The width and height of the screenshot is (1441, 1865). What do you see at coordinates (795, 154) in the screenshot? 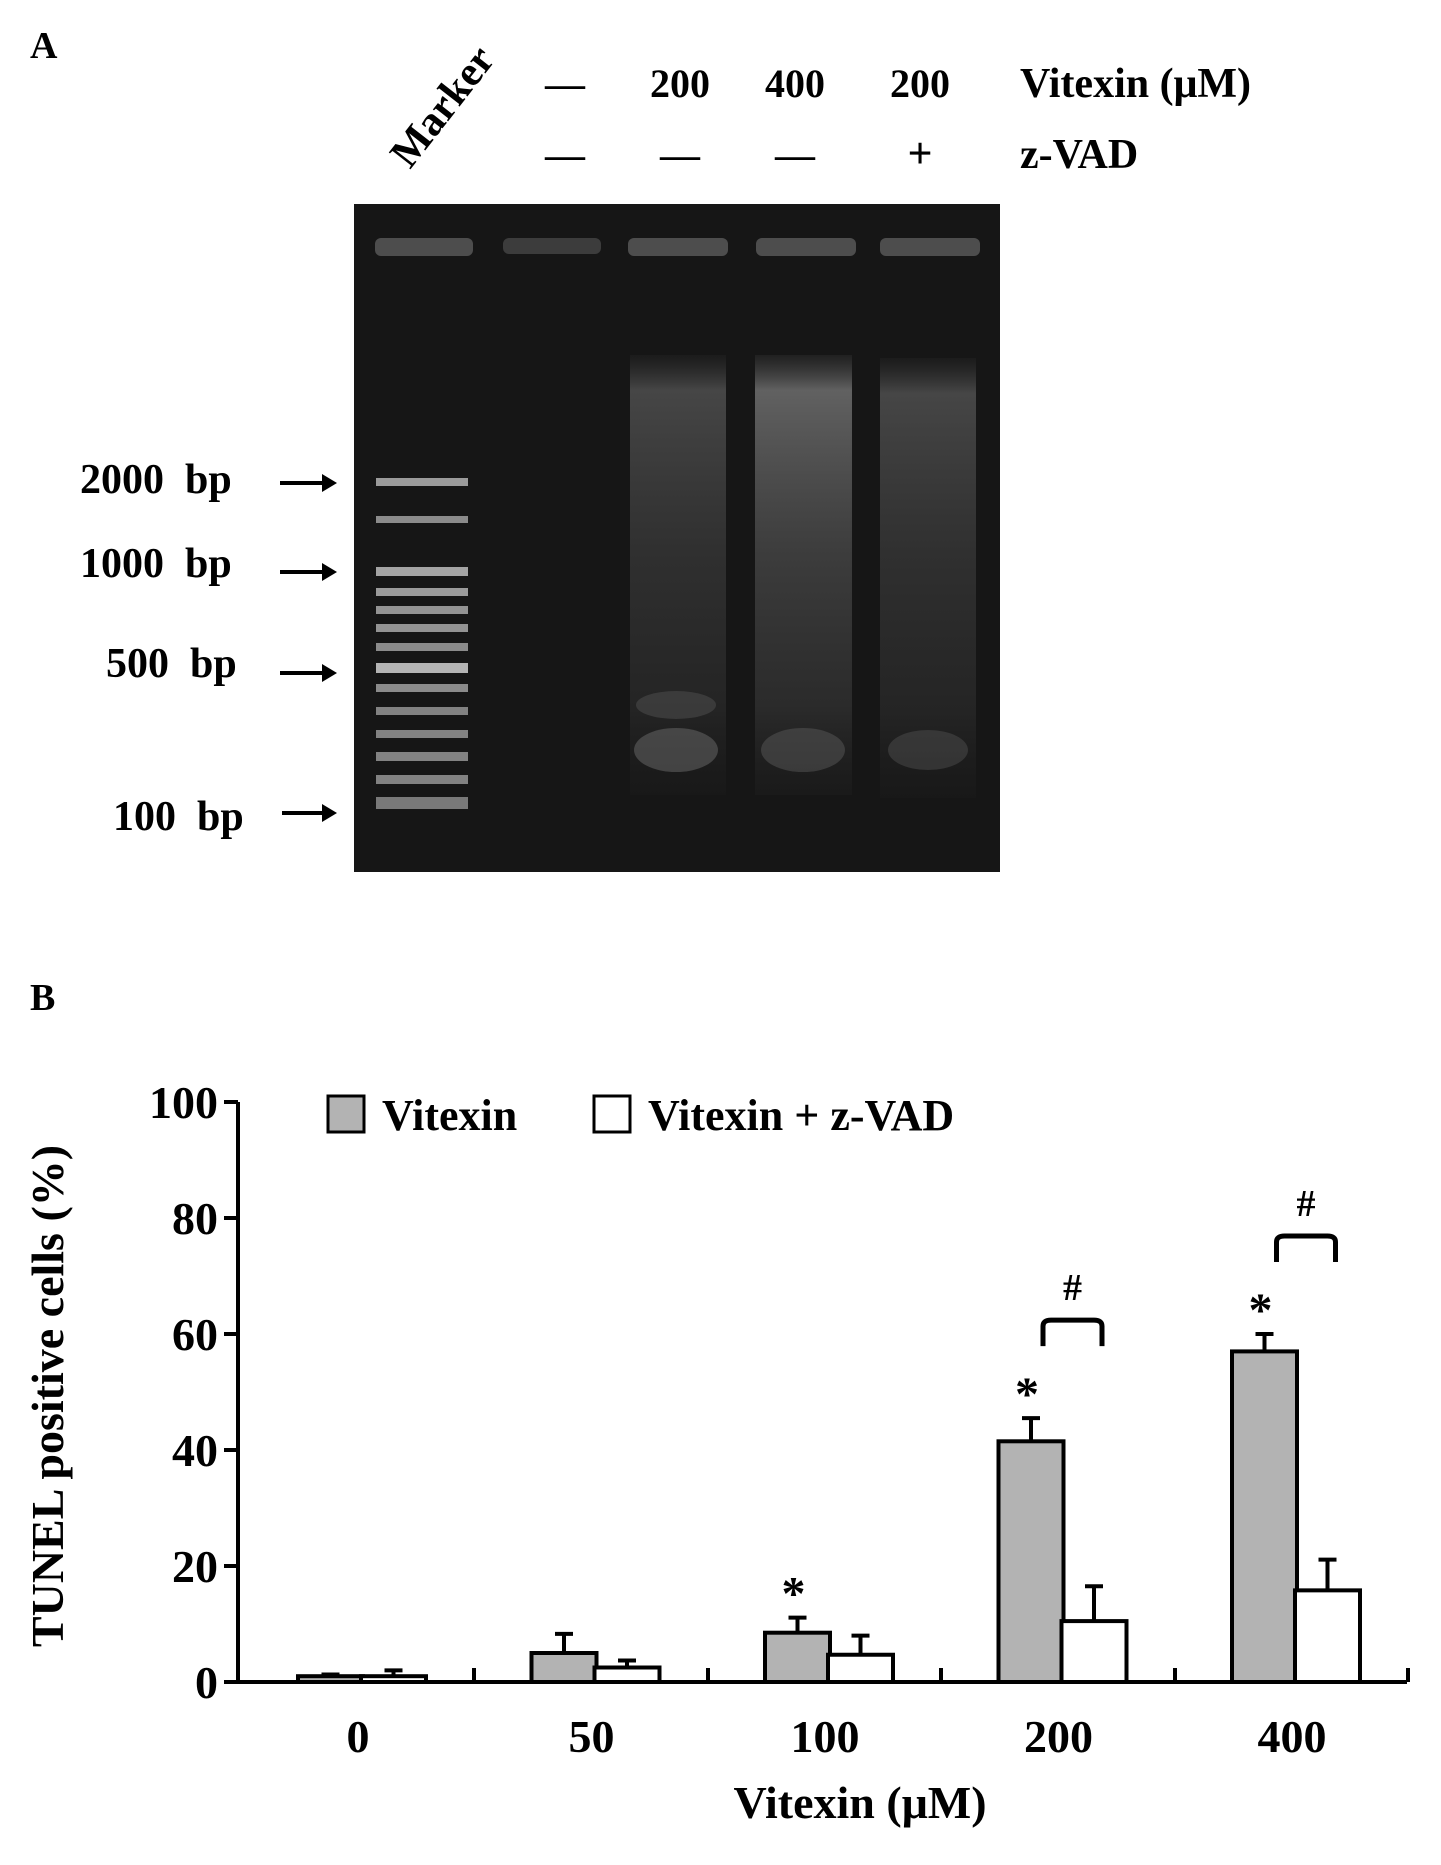
I see `lane-3-zvad: —` at bounding box center [795, 154].